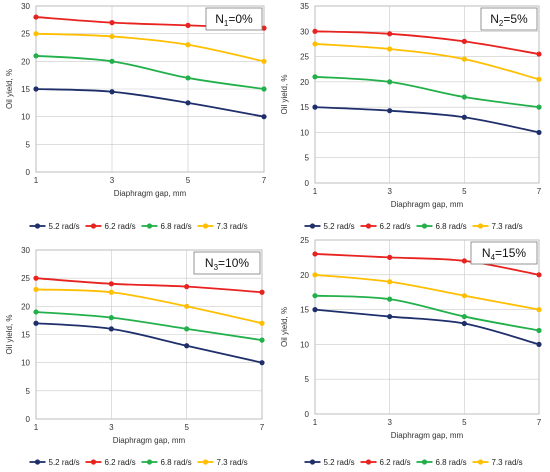 Image resolution: width=550 pixels, height=472 pixels. I want to click on annotation-label: N1=0%, so click(234, 20).